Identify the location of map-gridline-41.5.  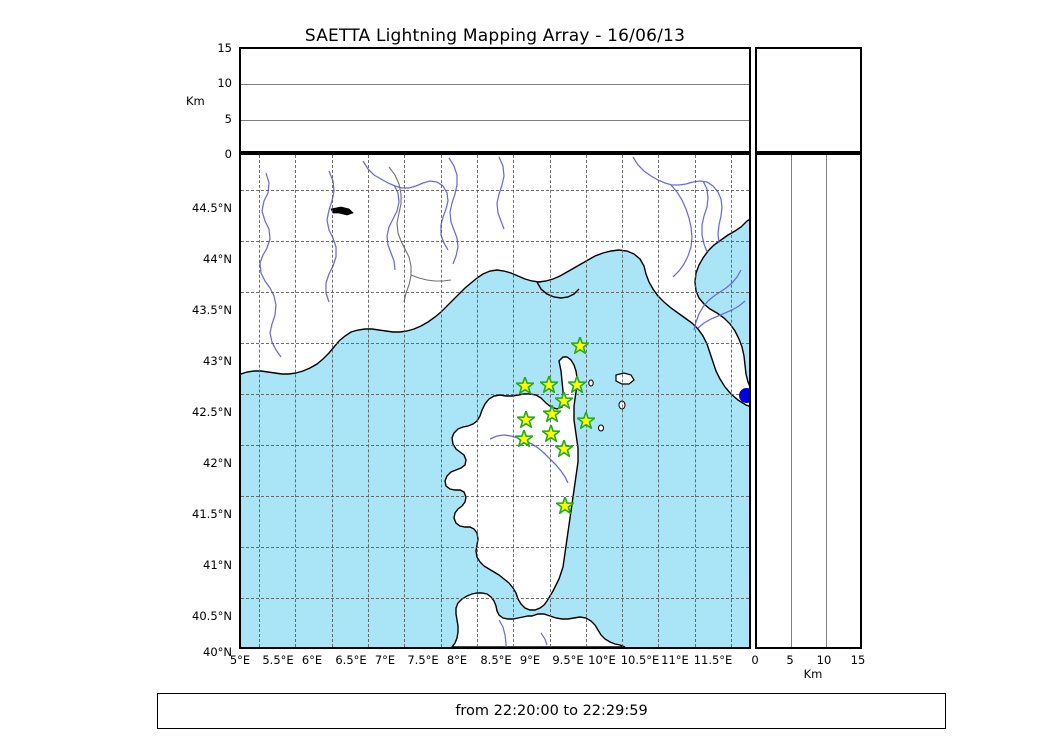
(495, 496).